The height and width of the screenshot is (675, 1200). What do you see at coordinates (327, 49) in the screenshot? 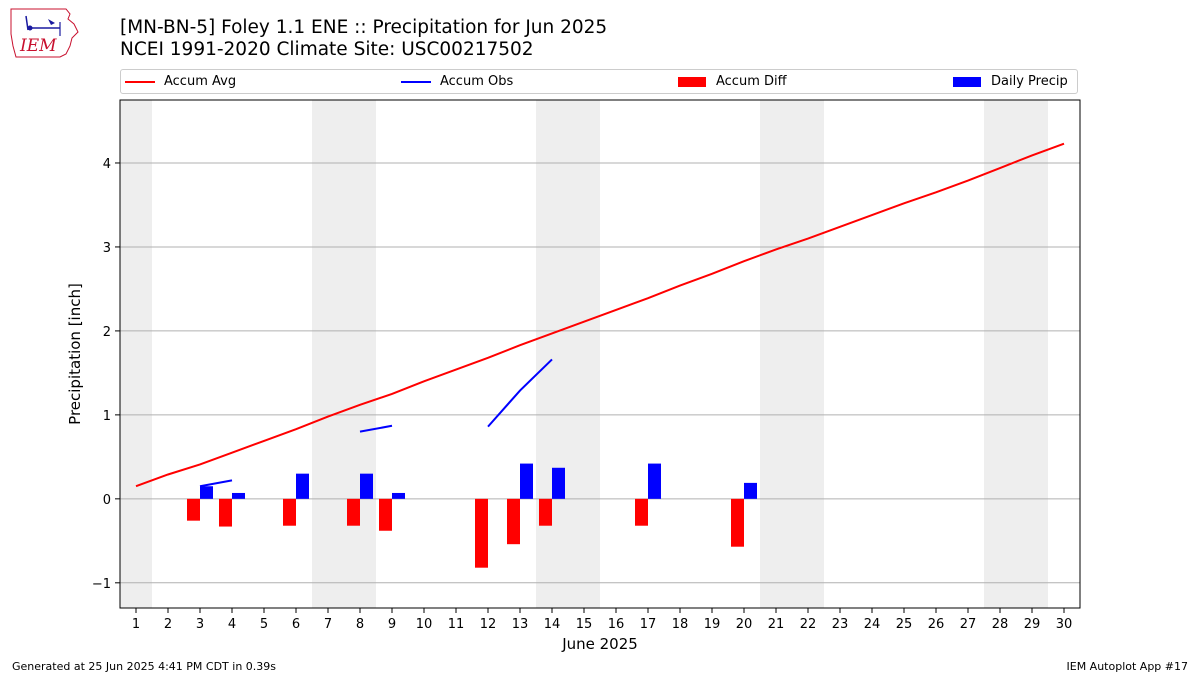
I see `chart-subtitle: NCEI 1991-2020 Climate Site: USC00217502` at bounding box center [327, 49].